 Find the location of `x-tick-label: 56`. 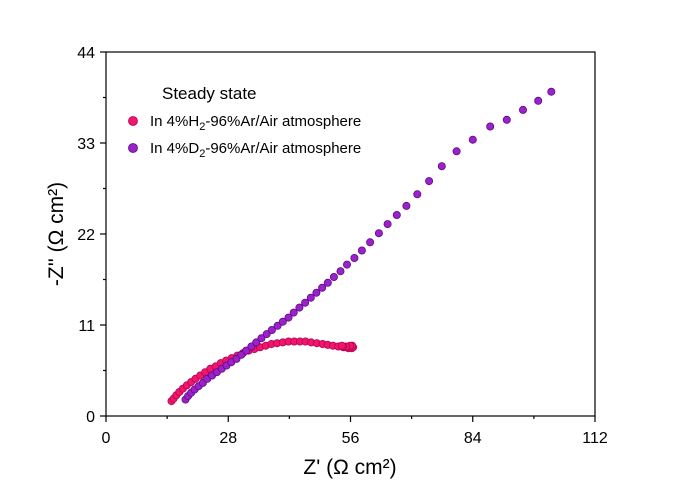

x-tick-label: 56 is located at coordinates (351, 438).